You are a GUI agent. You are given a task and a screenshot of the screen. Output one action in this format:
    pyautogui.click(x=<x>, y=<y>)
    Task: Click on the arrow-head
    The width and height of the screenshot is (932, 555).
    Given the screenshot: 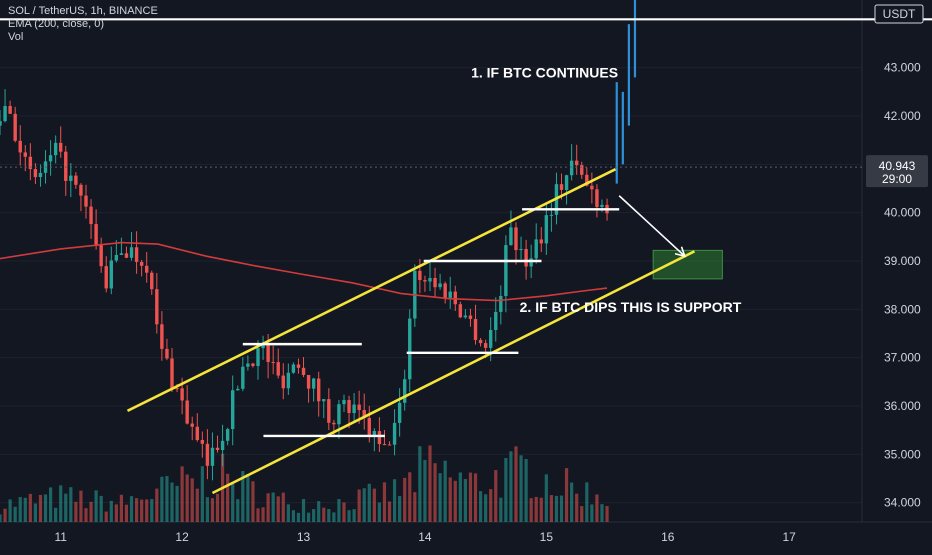 What is the action you would take?
    pyautogui.click(x=680, y=252)
    